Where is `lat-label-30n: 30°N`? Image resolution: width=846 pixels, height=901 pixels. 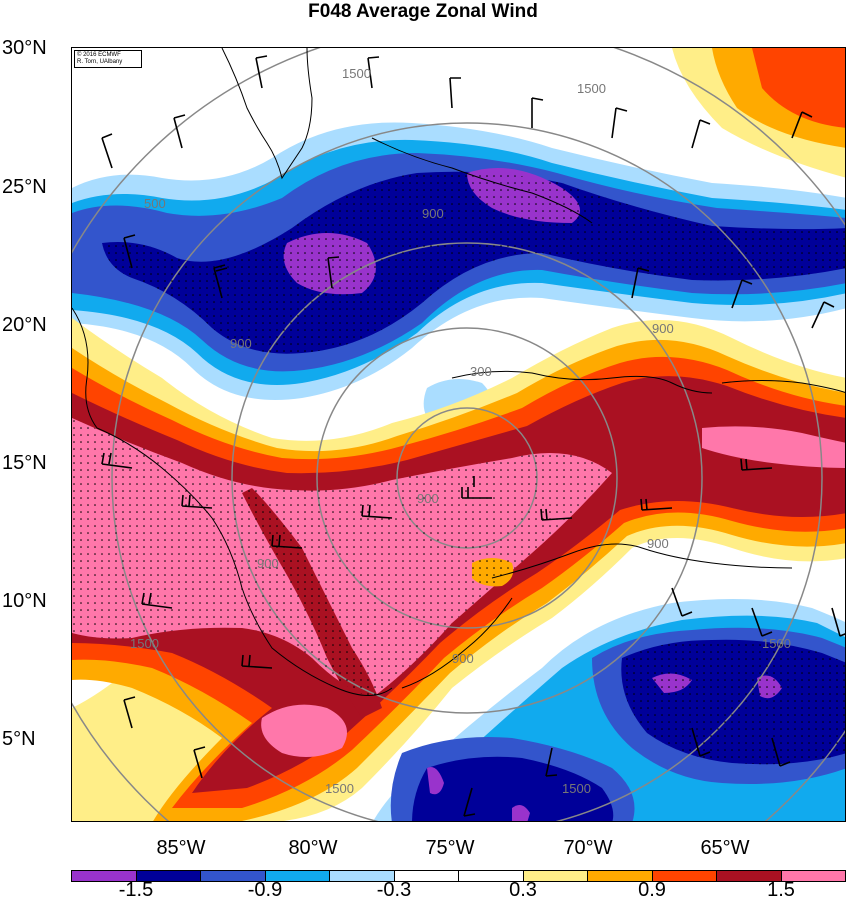 lat-label-30n: 30°N is located at coordinates (24, 48).